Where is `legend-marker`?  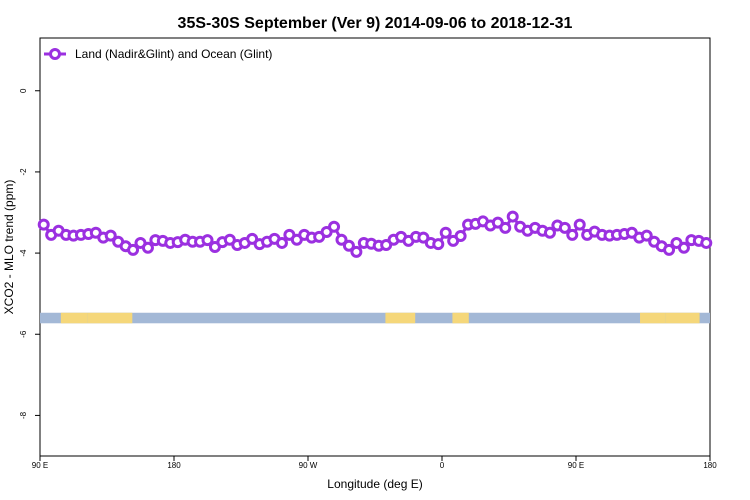
legend-marker is located at coordinates (55, 54).